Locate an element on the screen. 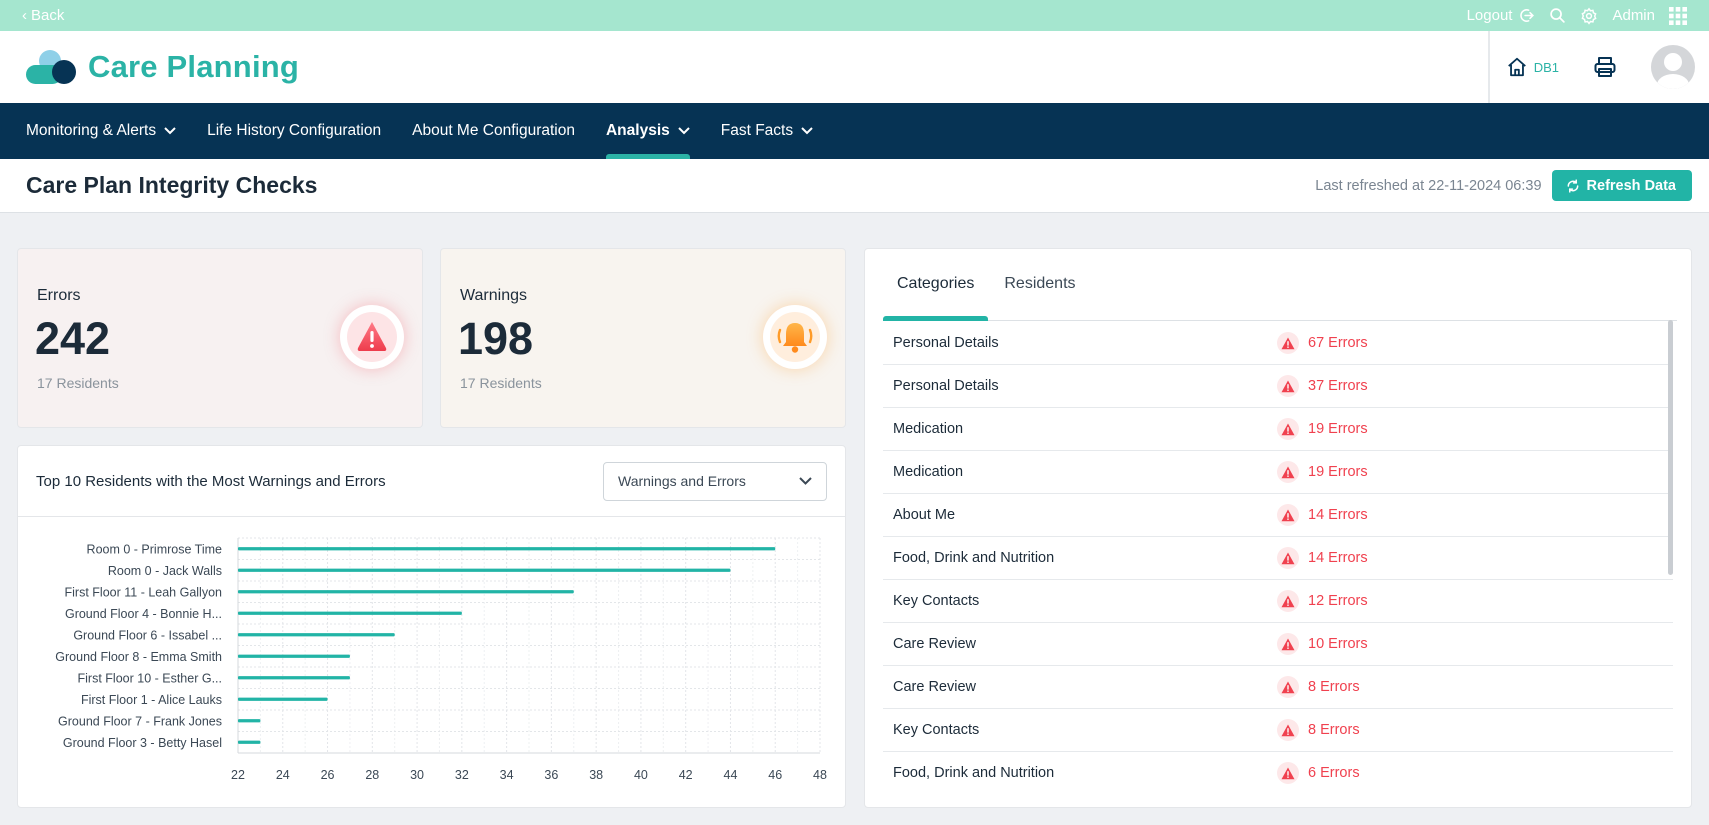  care-planning-logo-icon is located at coordinates (51, 67).